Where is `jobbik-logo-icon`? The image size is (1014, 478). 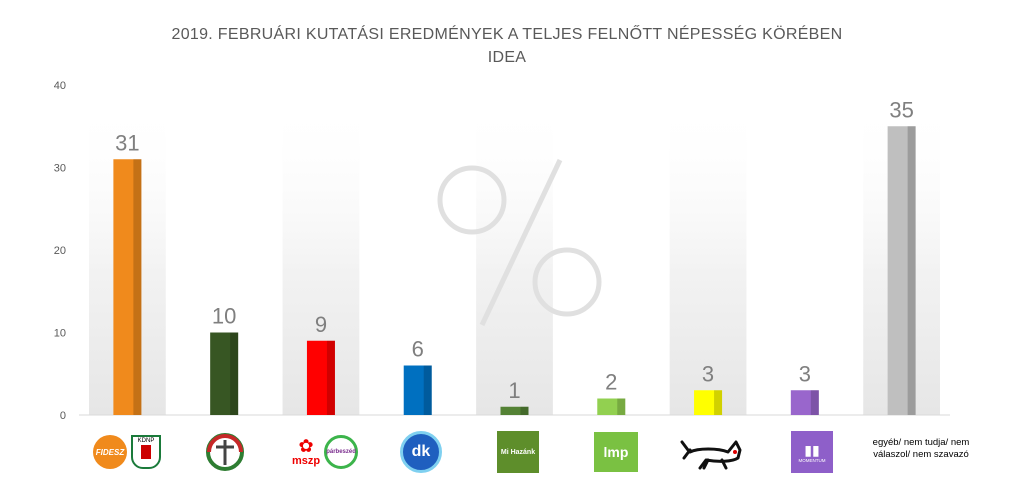
jobbik-logo-icon is located at coordinates (225, 452).